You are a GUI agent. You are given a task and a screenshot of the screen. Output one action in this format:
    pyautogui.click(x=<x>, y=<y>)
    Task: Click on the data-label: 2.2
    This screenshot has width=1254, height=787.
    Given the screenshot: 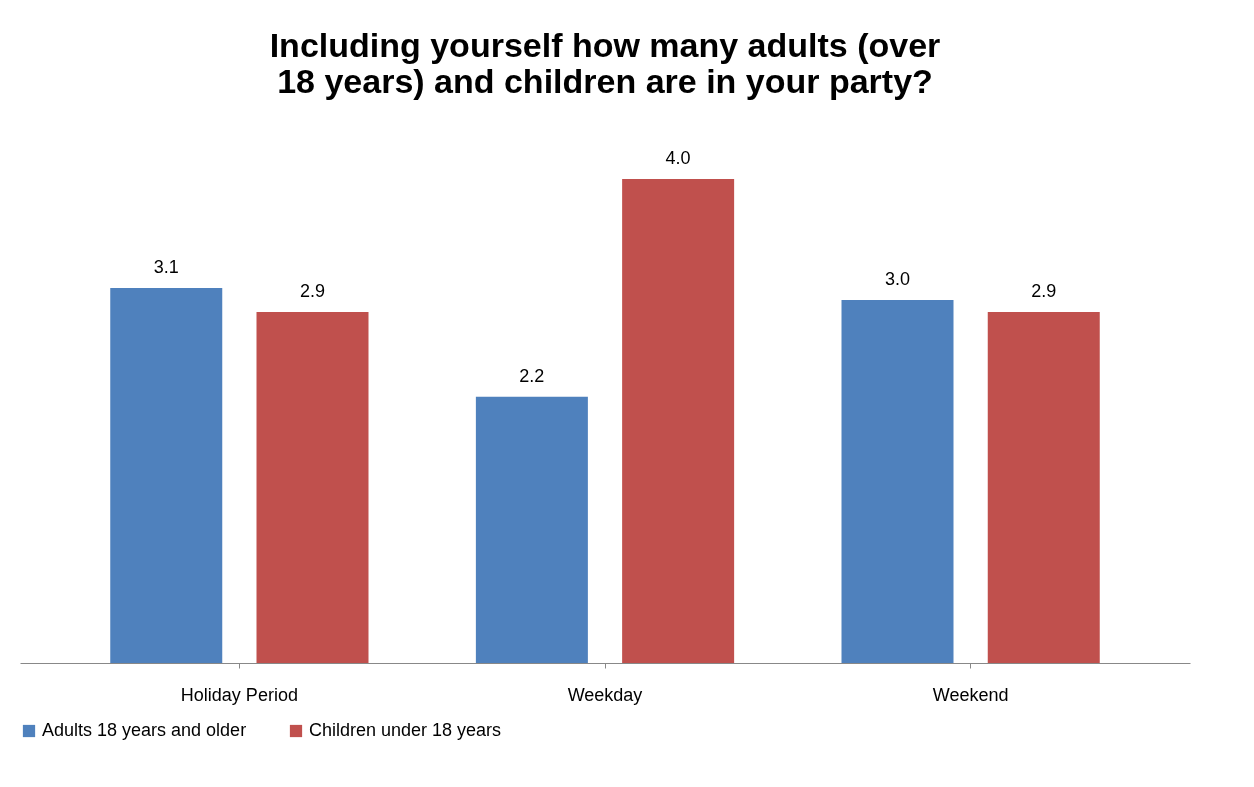 What is the action you would take?
    pyautogui.click(x=532, y=375)
    